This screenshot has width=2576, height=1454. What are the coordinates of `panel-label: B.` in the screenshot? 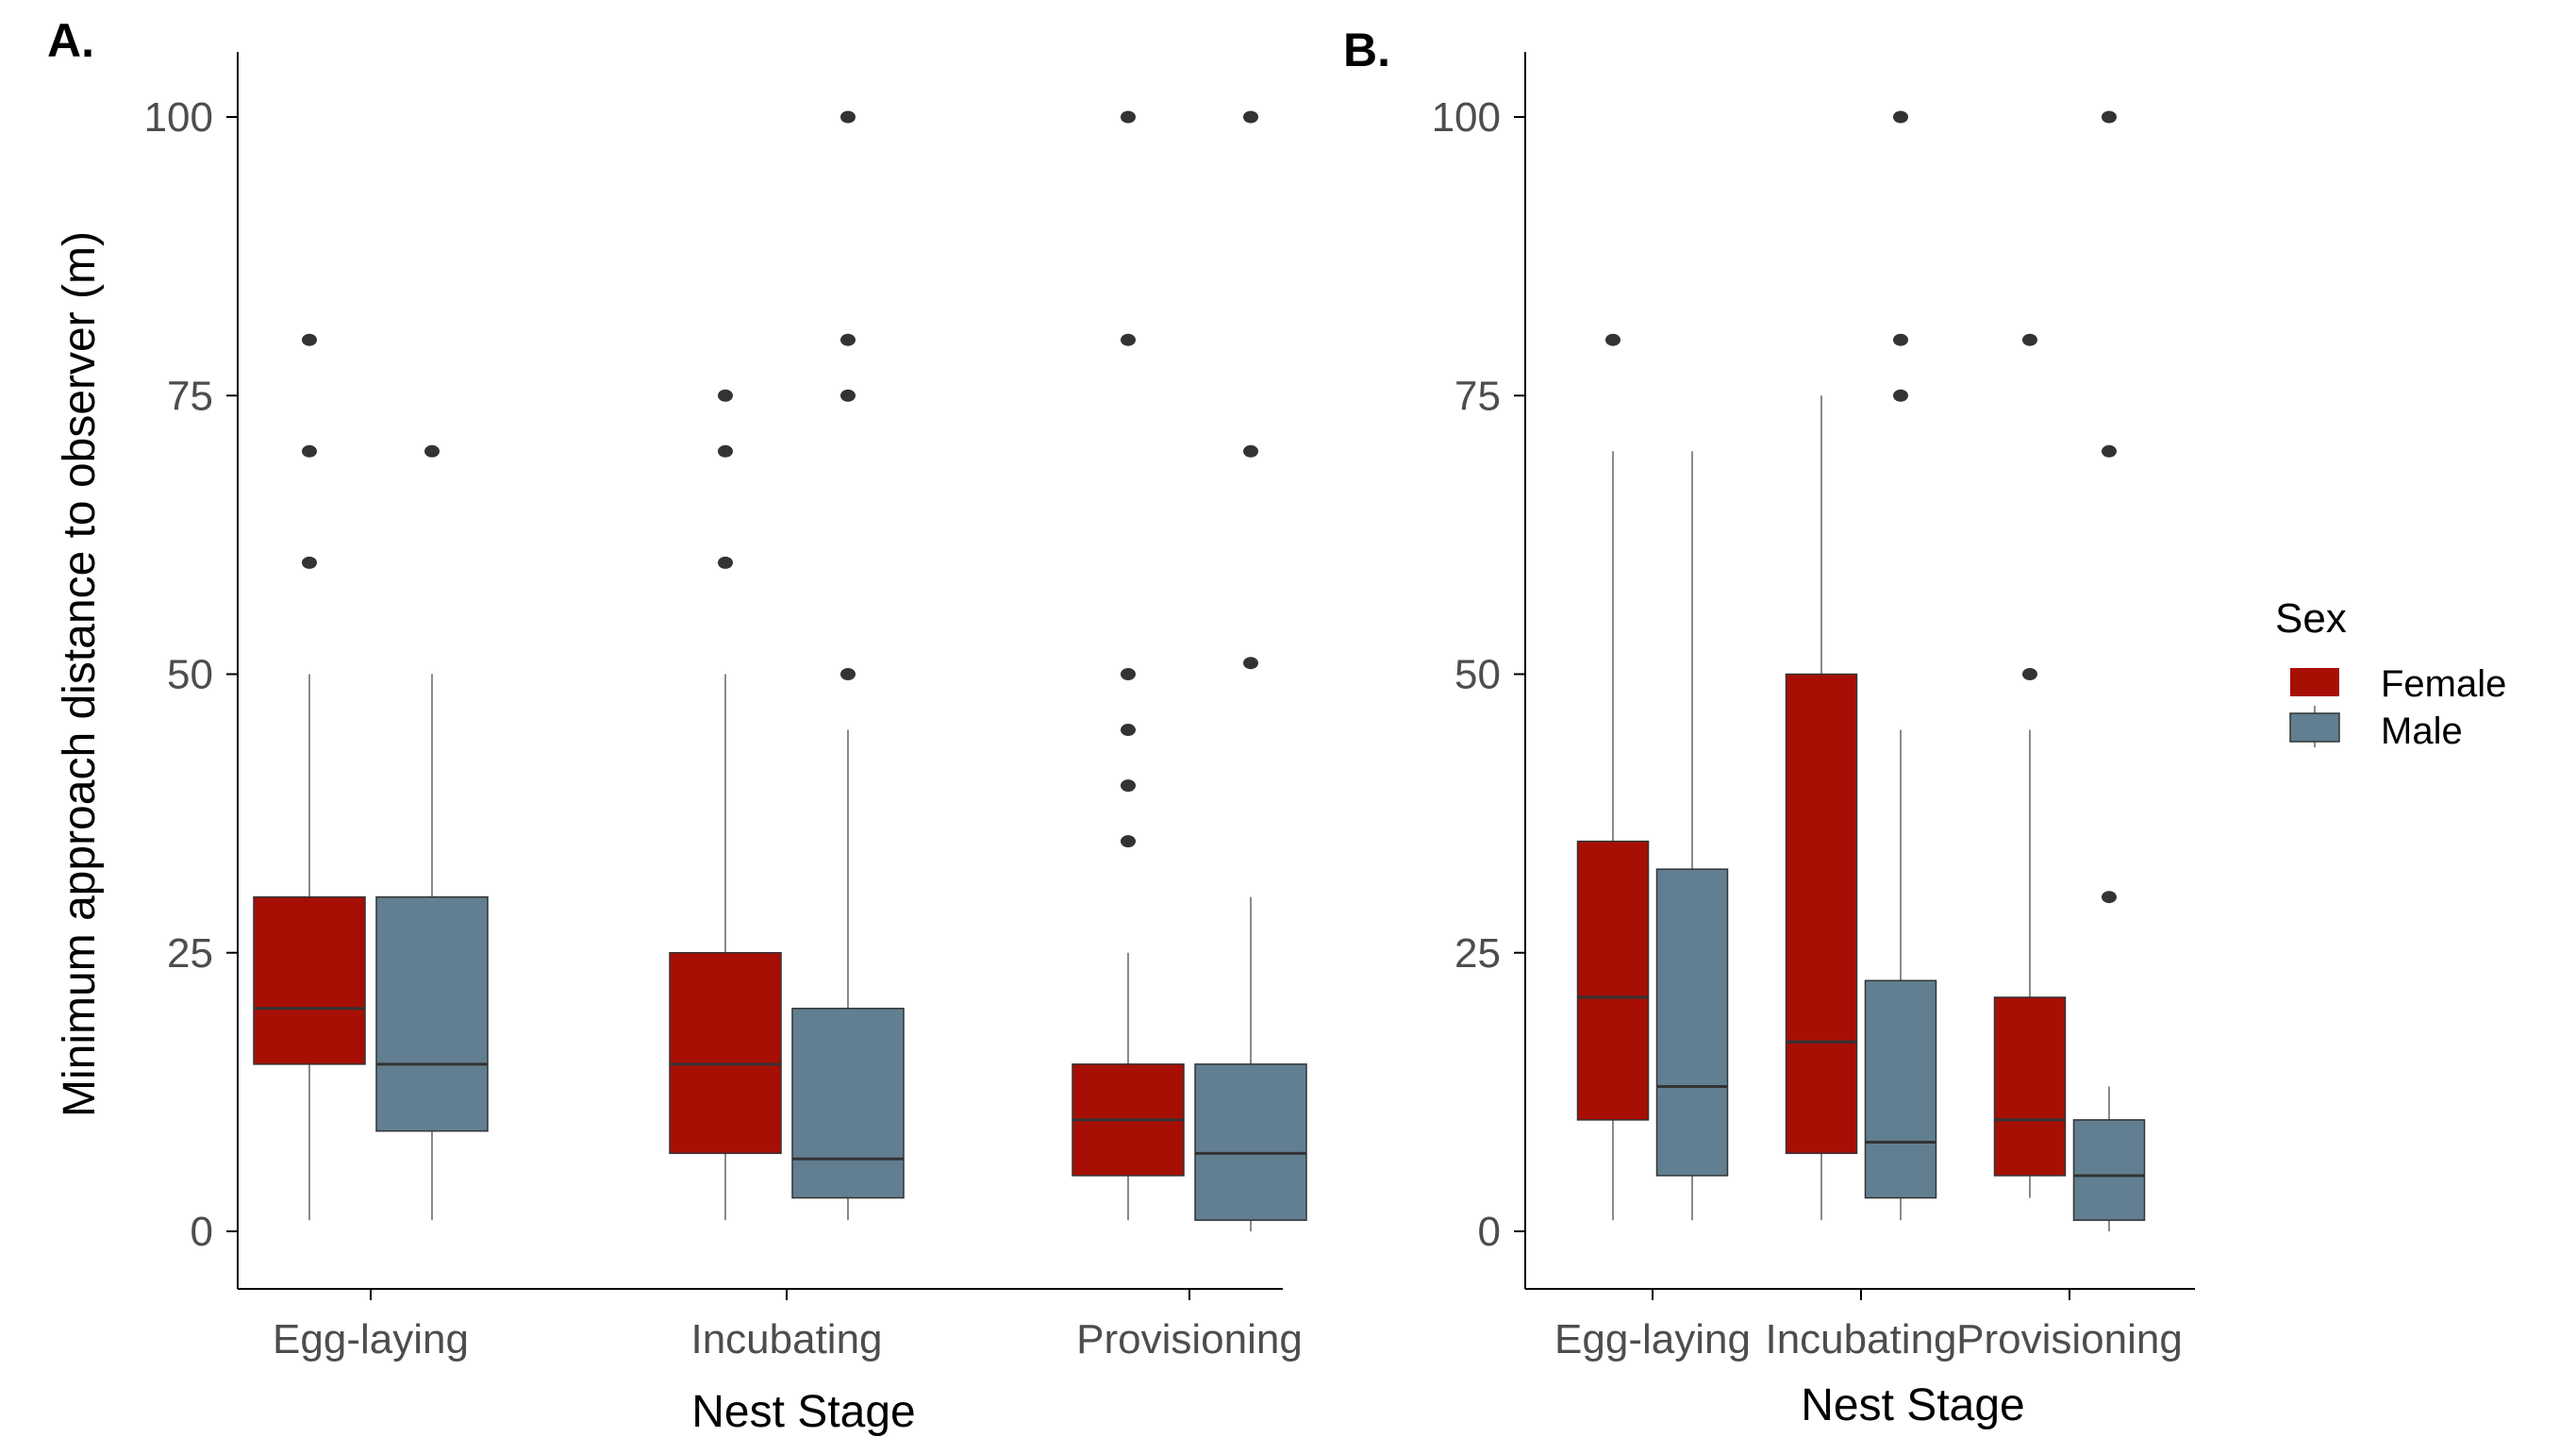 It's located at (1367, 50).